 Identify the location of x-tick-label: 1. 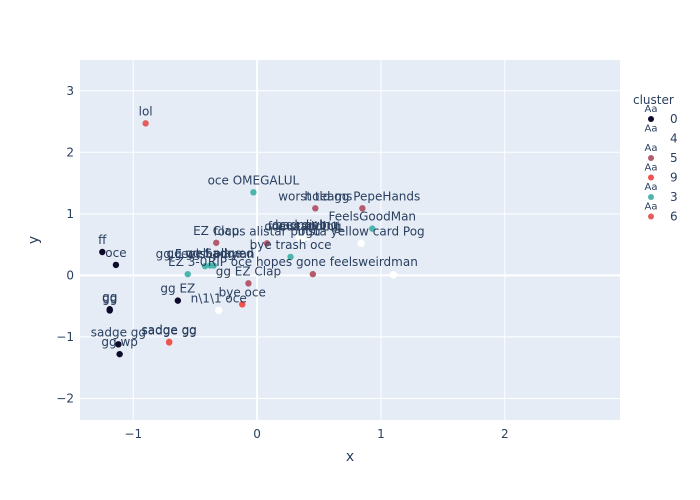
(381, 434).